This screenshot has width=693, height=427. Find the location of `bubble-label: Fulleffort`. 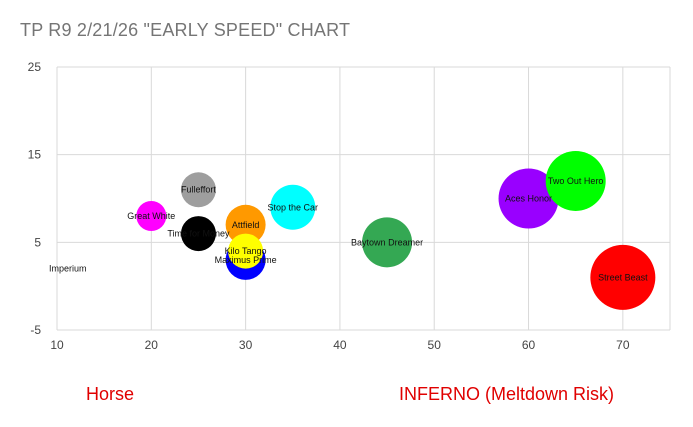

bubble-label: Fulleffort is located at coordinates (198, 190).